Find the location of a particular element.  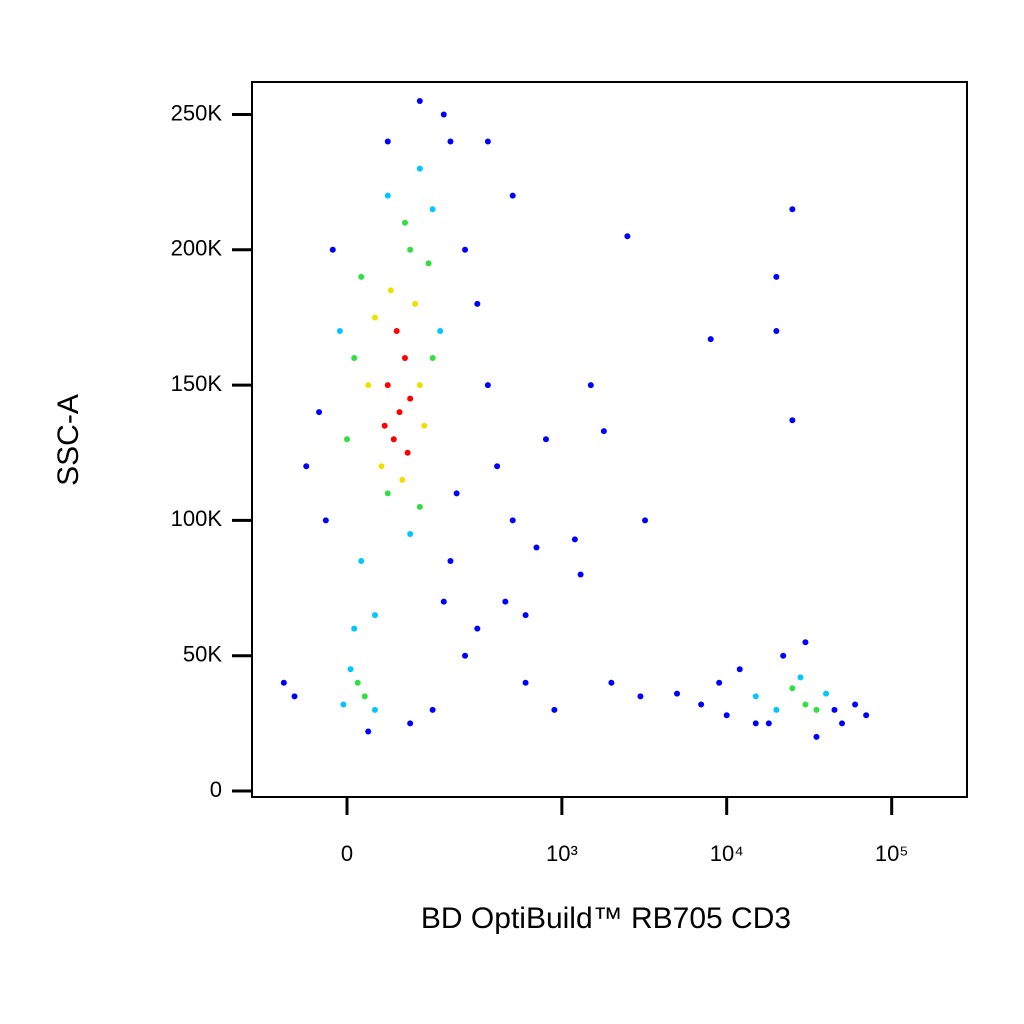

x-tick-label: 10⁵ is located at coordinates (892, 853).